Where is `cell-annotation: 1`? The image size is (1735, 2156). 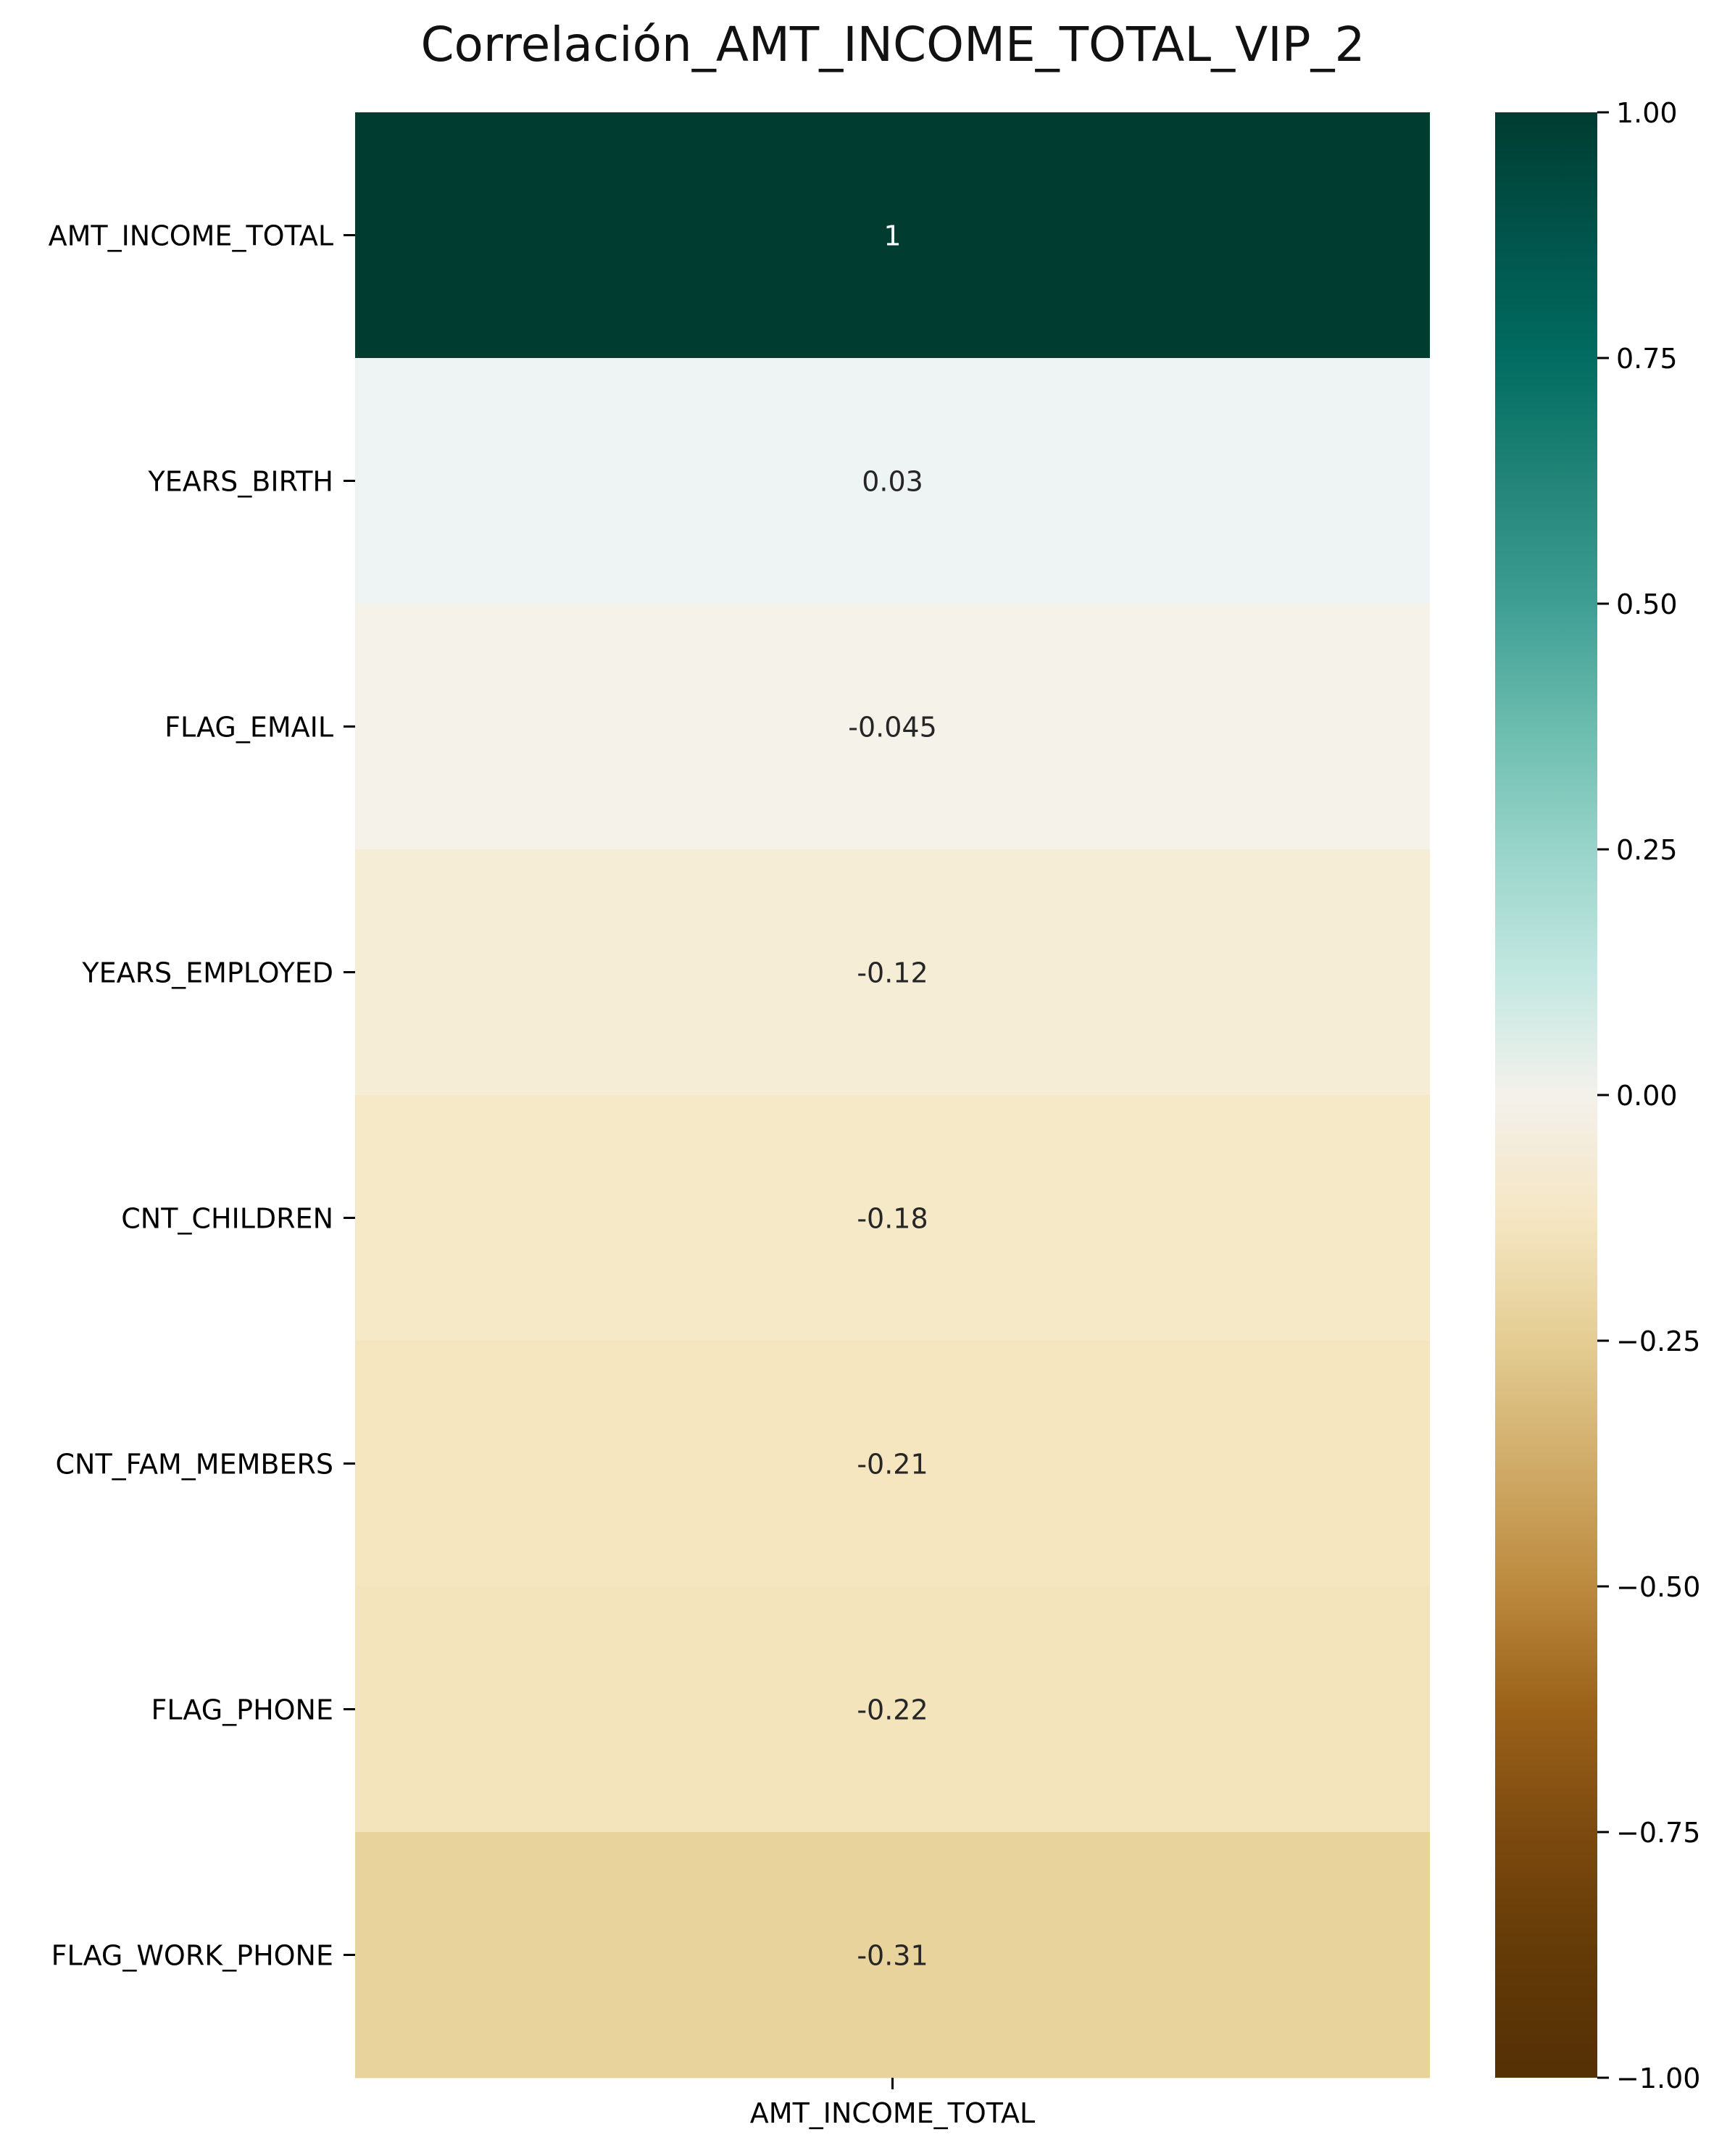
cell-annotation: 1 is located at coordinates (892, 236).